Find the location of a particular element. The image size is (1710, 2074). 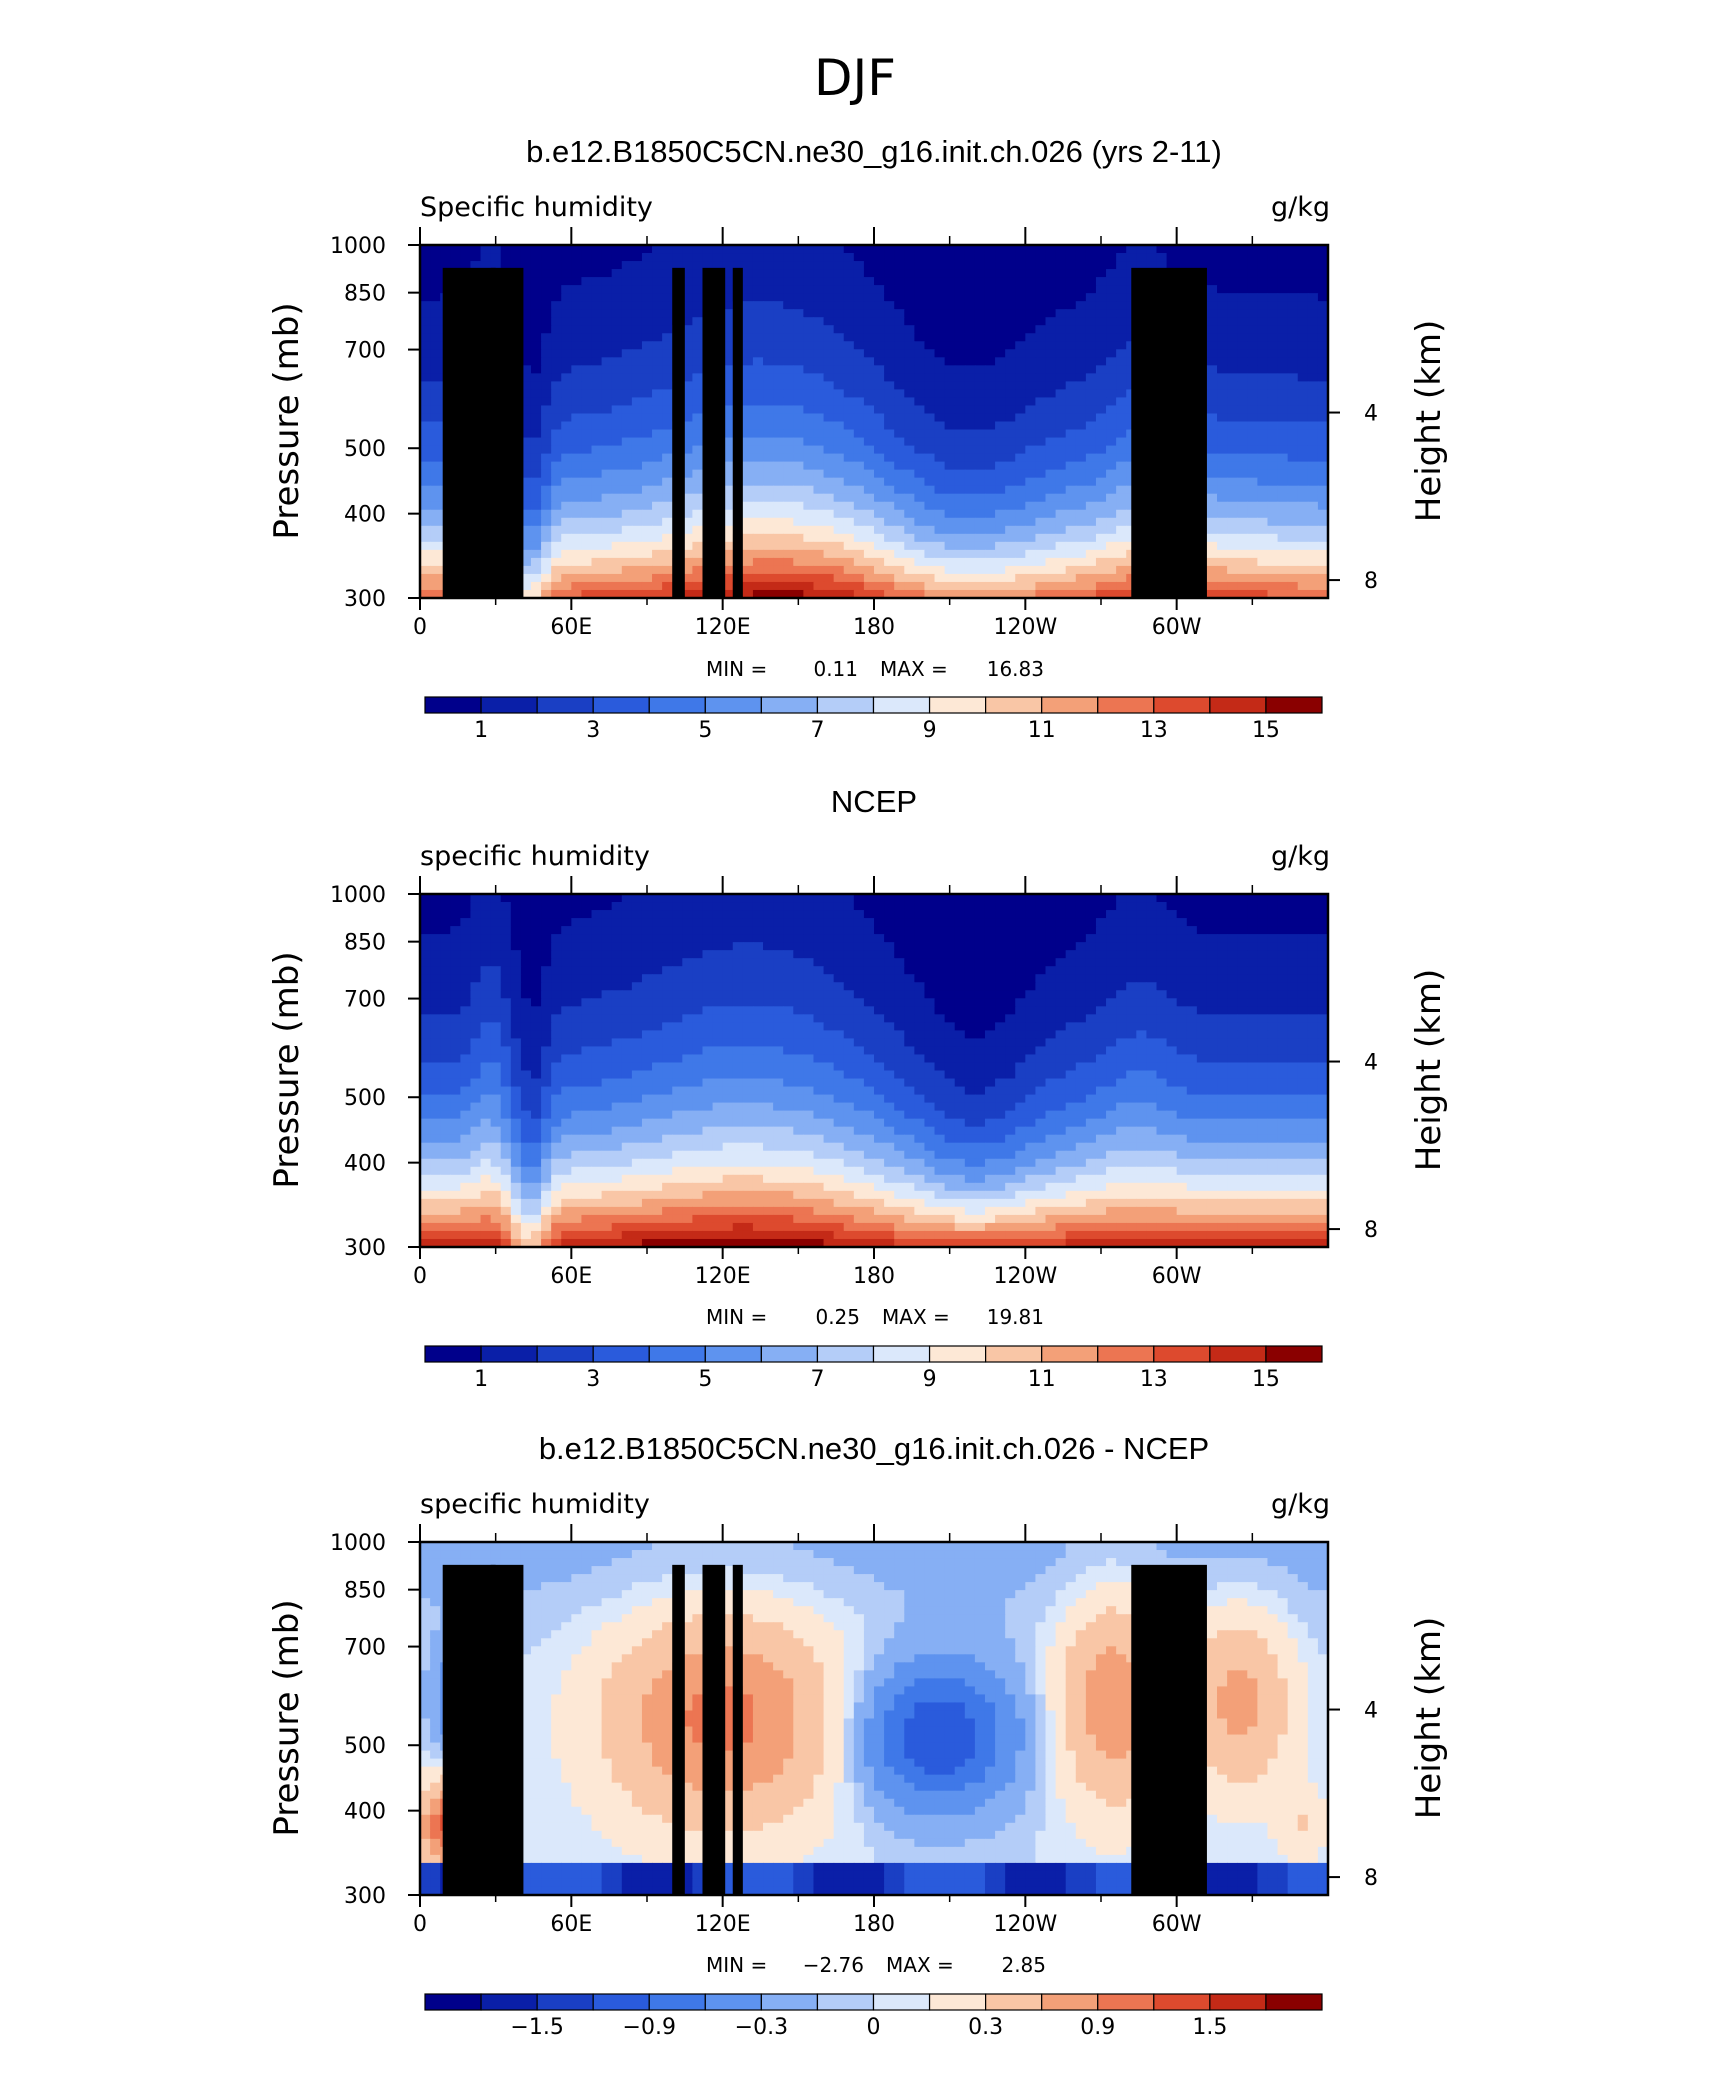

colorbar-swatch is located at coordinates (621, 705).